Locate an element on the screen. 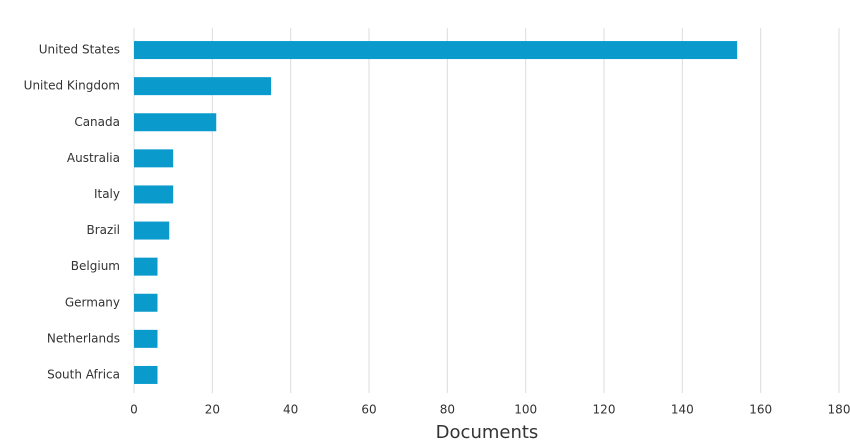 This screenshot has height=441, width=850. y-tick-label: Netherlands is located at coordinates (83, 338).